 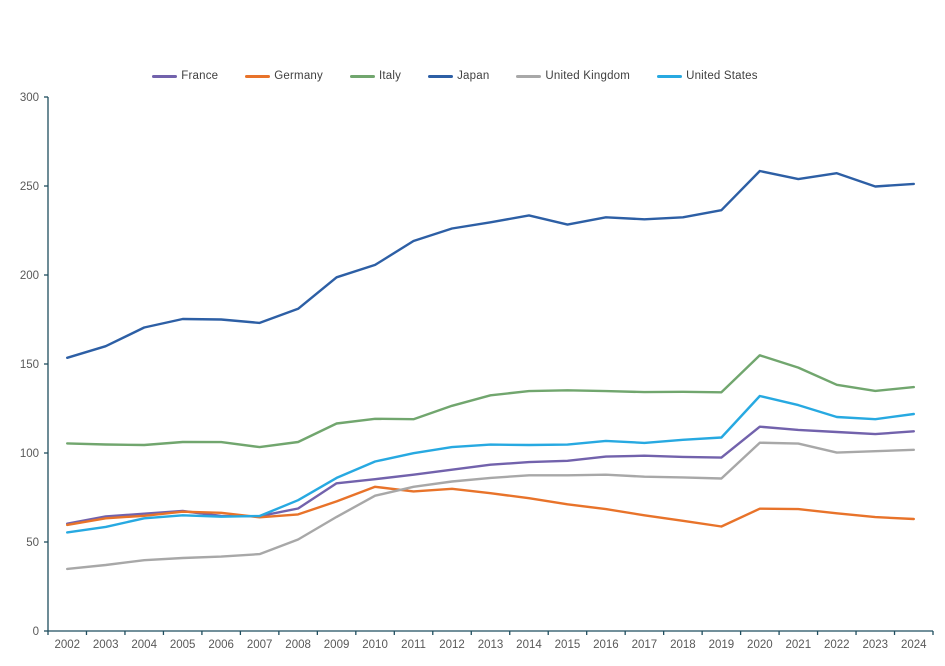 I want to click on series-line-france, so click(x=490, y=475).